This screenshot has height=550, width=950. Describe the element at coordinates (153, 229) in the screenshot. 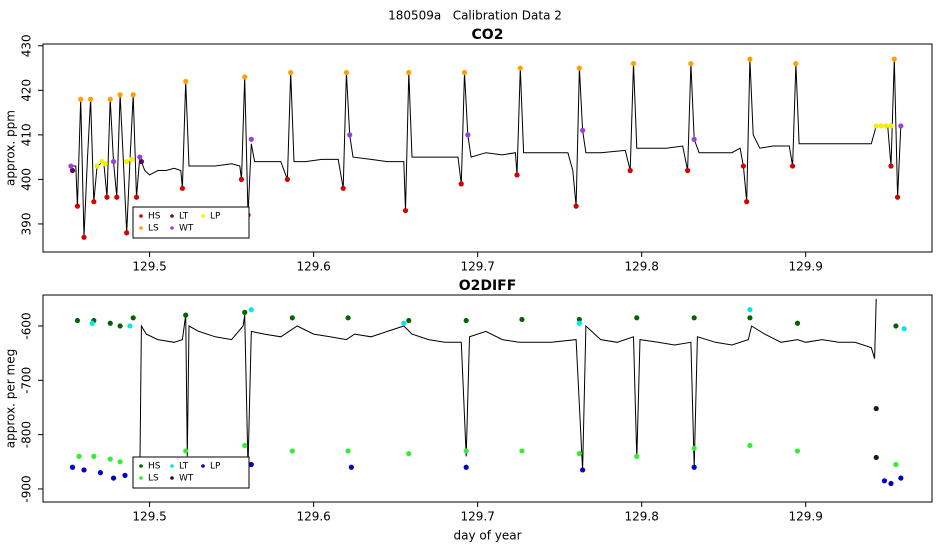

I see `legend-label: LS` at that location.